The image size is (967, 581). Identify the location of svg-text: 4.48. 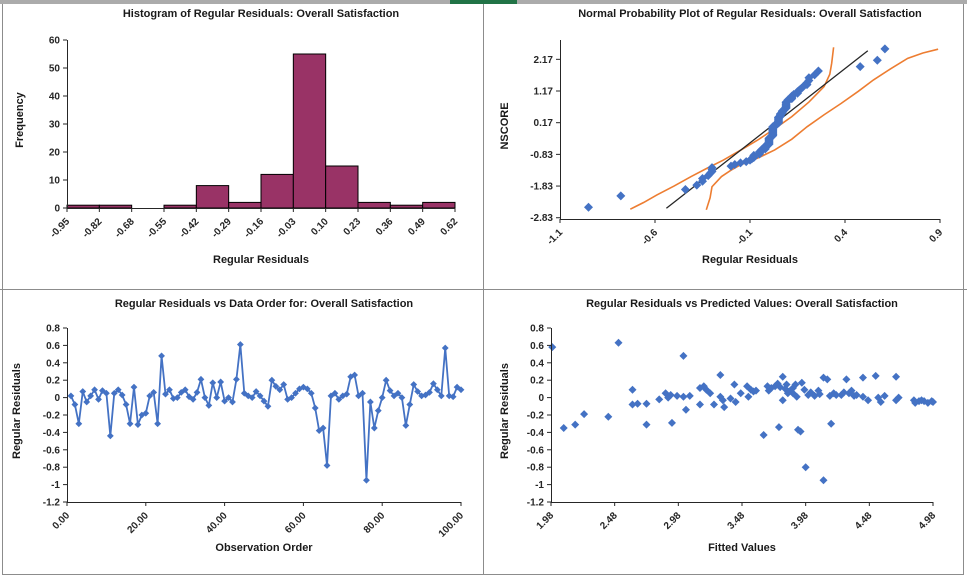
(864, 521).